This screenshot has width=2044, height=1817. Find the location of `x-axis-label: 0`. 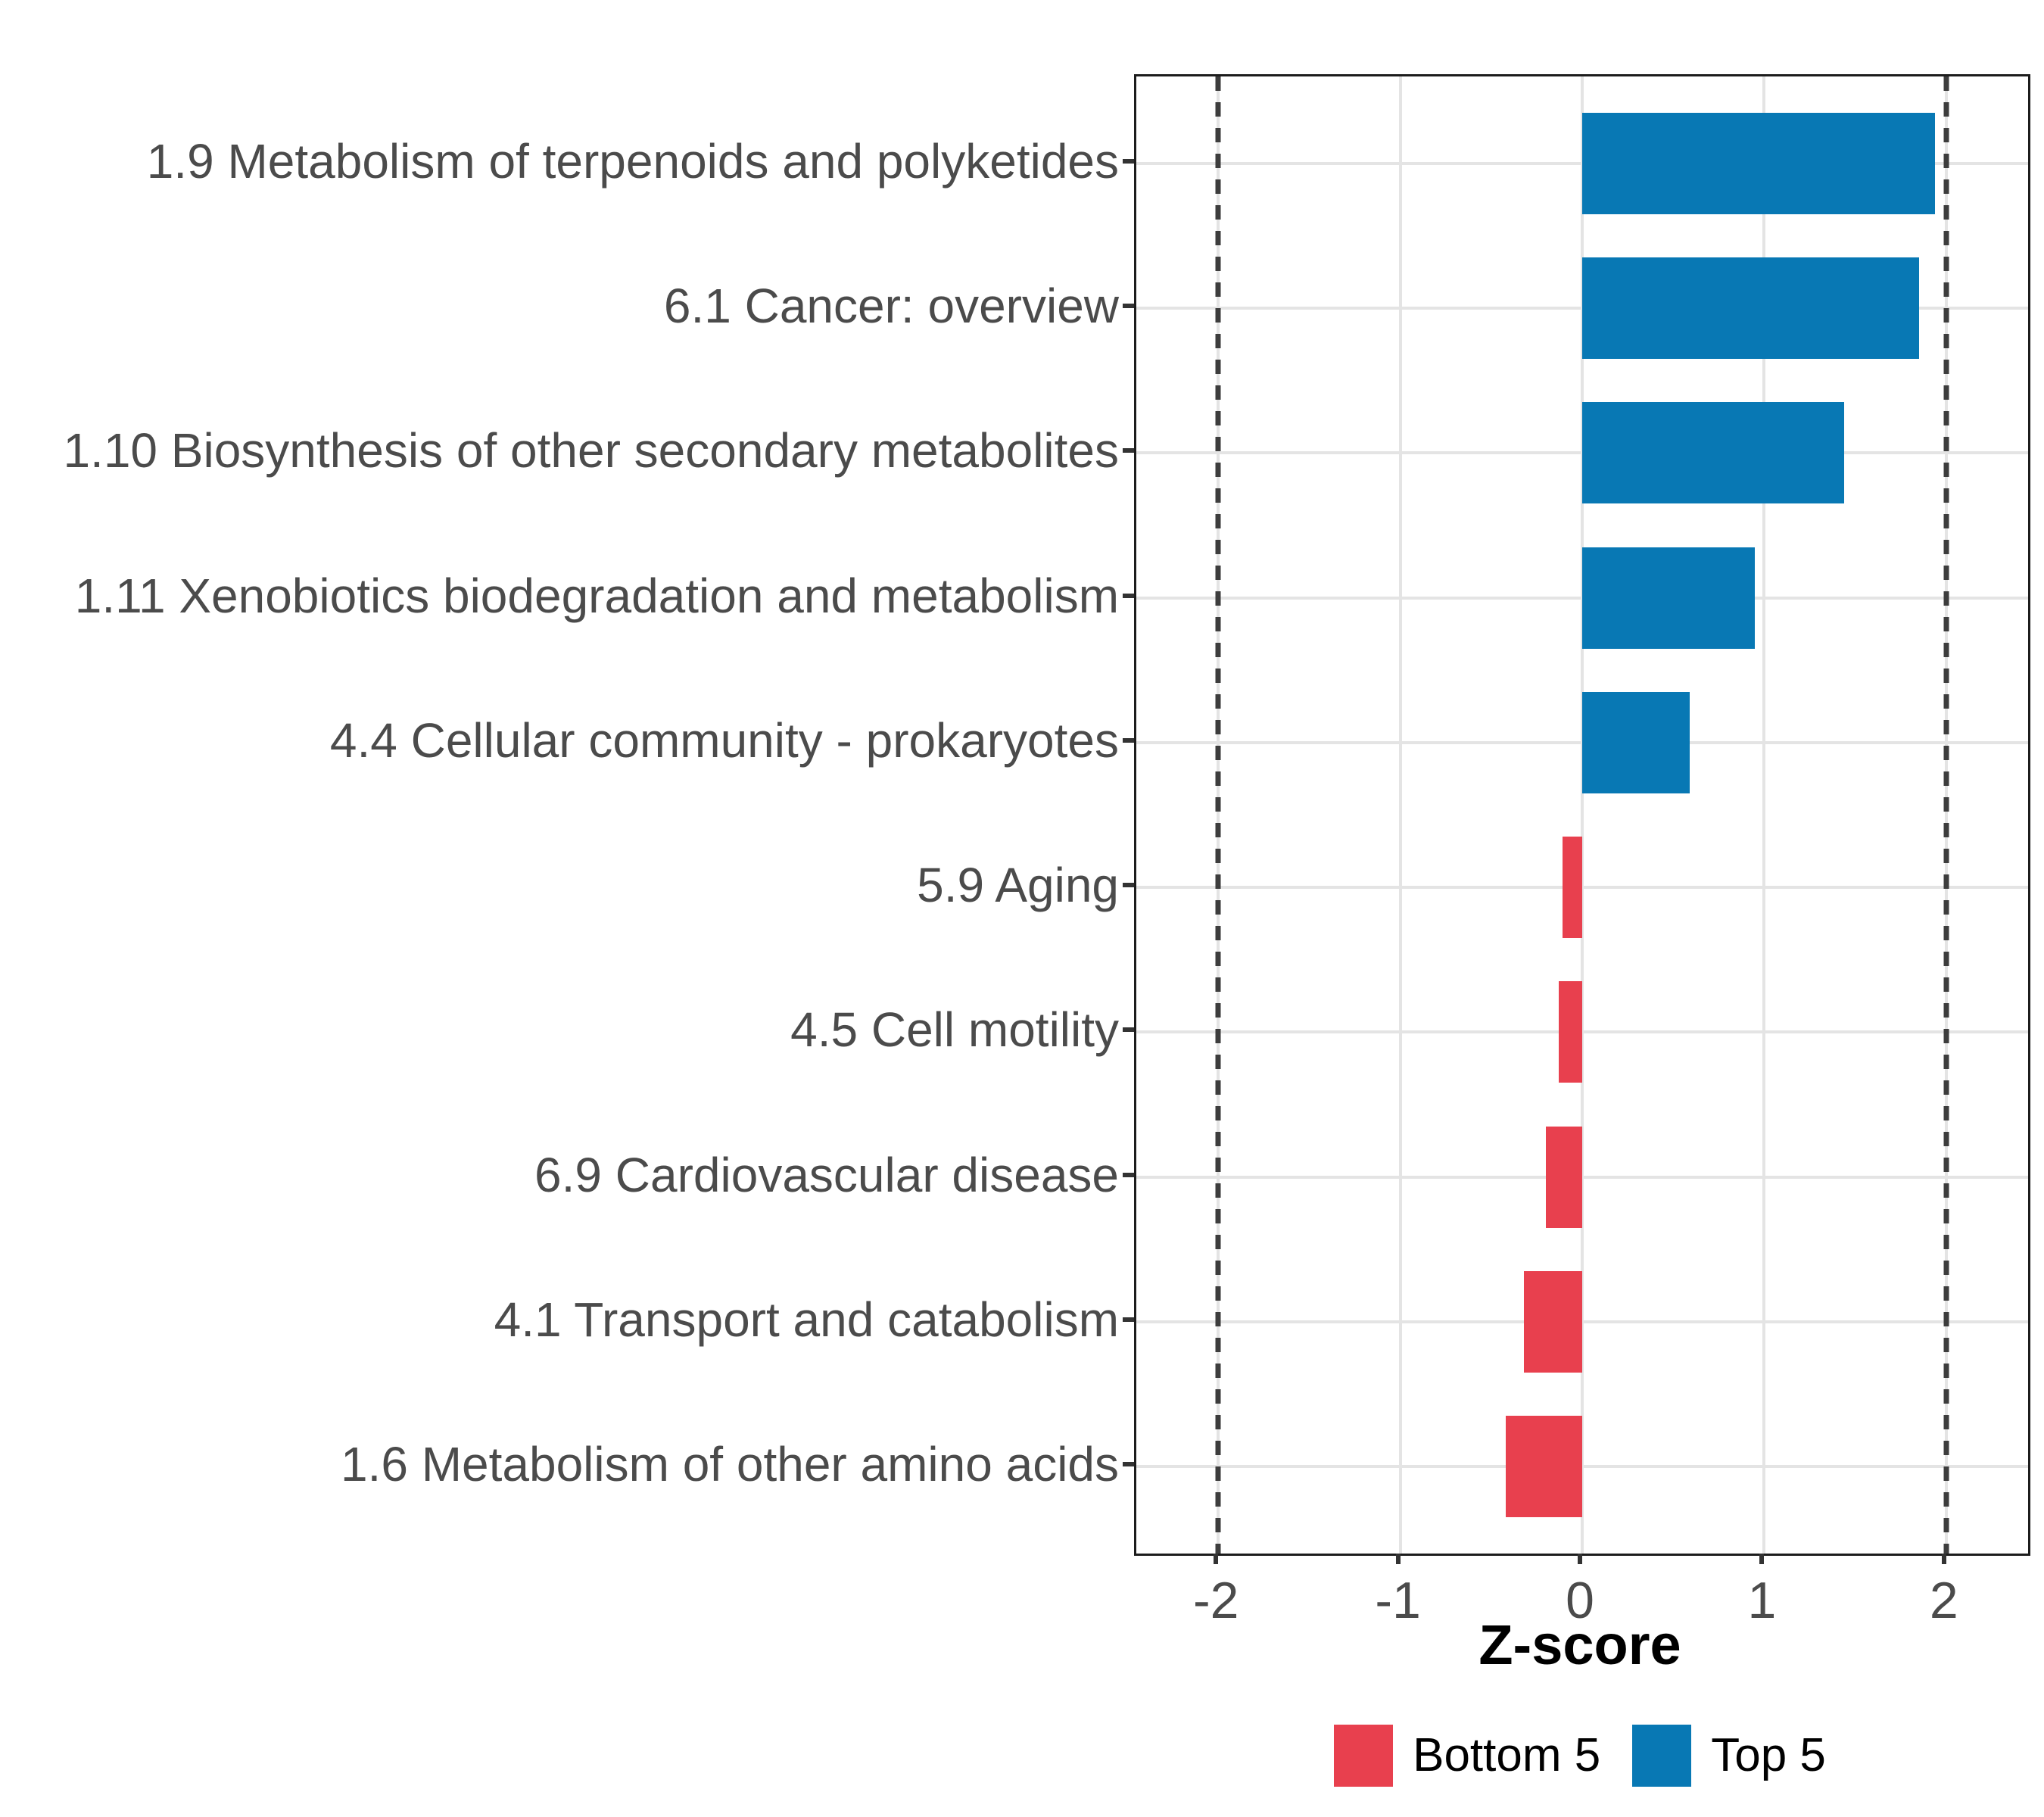

x-axis-label: 0 is located at coordinates (1580, 1600).